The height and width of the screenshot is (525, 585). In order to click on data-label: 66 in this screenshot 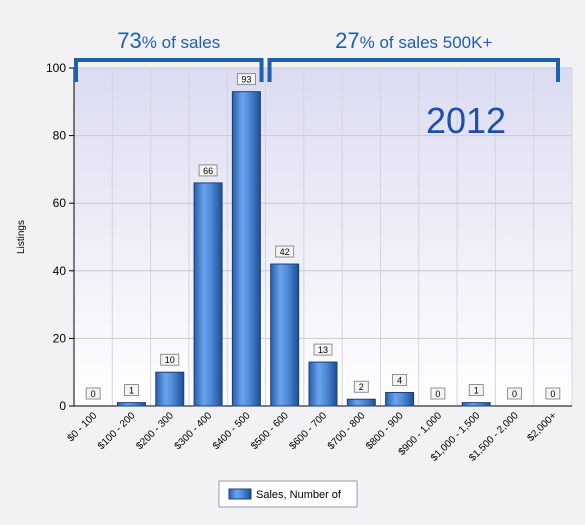, I will do `click(208, 171)`.